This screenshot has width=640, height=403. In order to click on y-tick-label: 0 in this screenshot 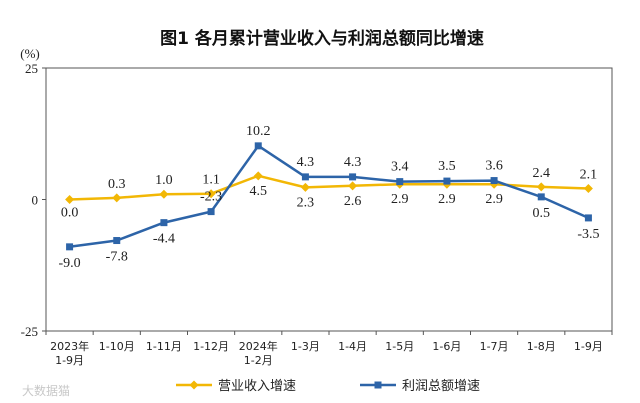, I will do `click(35, 200)`.